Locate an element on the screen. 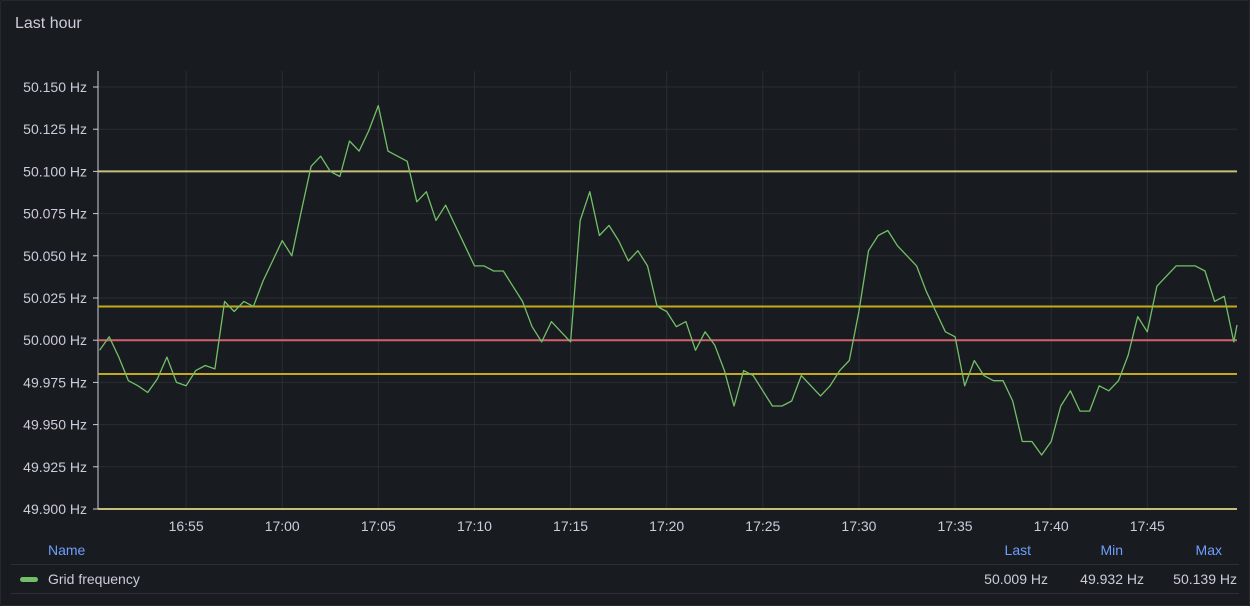 Image resolution: width=1250 pixels, height=606 pixels. panel-title: Last hour is located at coordinates (48, 23).